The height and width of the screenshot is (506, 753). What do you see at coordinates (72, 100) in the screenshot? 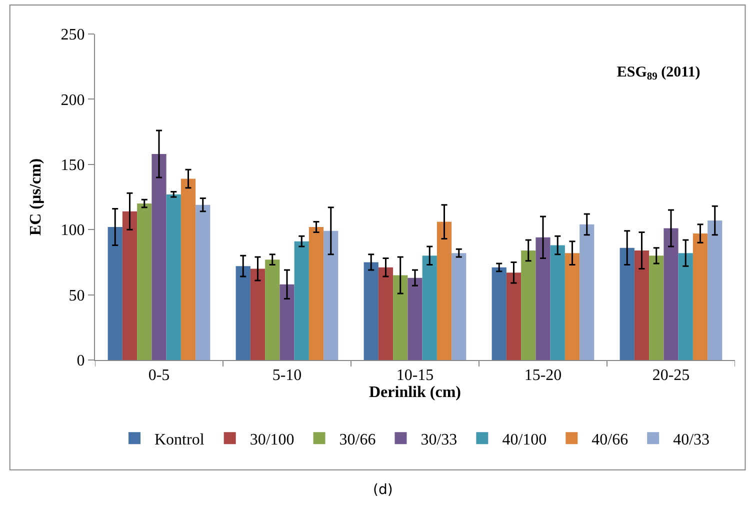
I see `y-tick-label: 200` at bounding box center [72, 100].